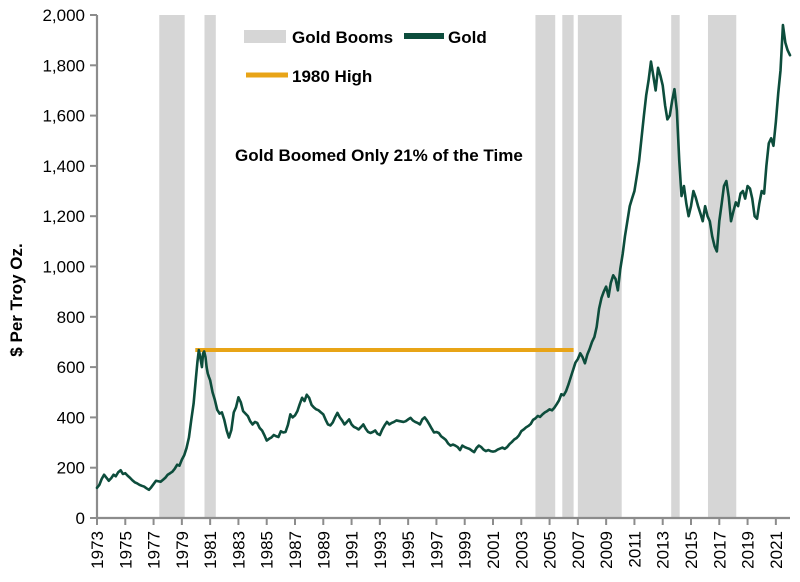 The width and height of the screenshot is (800, 582). Describe the element at coordinates (606, 550) in the screenshot. I see `x-axis-tick-label: 2009` at that location.